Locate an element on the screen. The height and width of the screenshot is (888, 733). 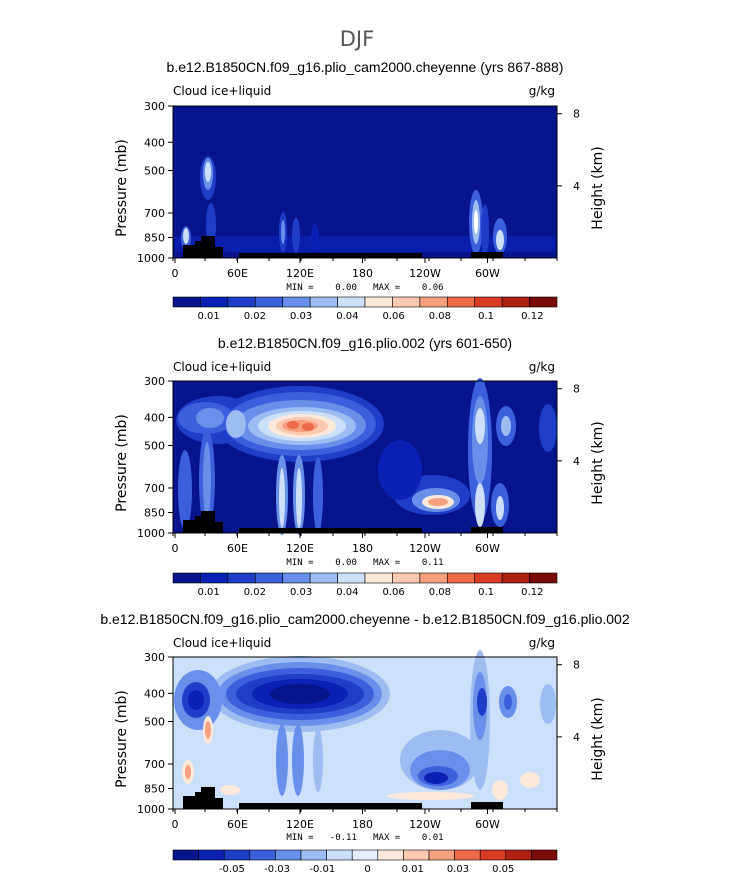
y2-tick-label: 8 is located at coordinates (576, 114).